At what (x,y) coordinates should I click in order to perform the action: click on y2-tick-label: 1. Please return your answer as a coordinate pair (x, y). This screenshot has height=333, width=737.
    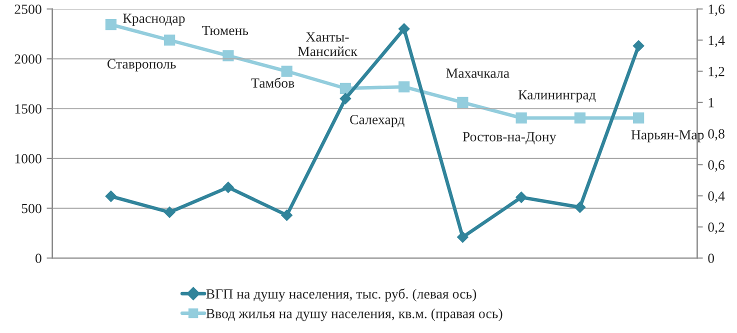
    Looking at the image, I should click on (711, 103).